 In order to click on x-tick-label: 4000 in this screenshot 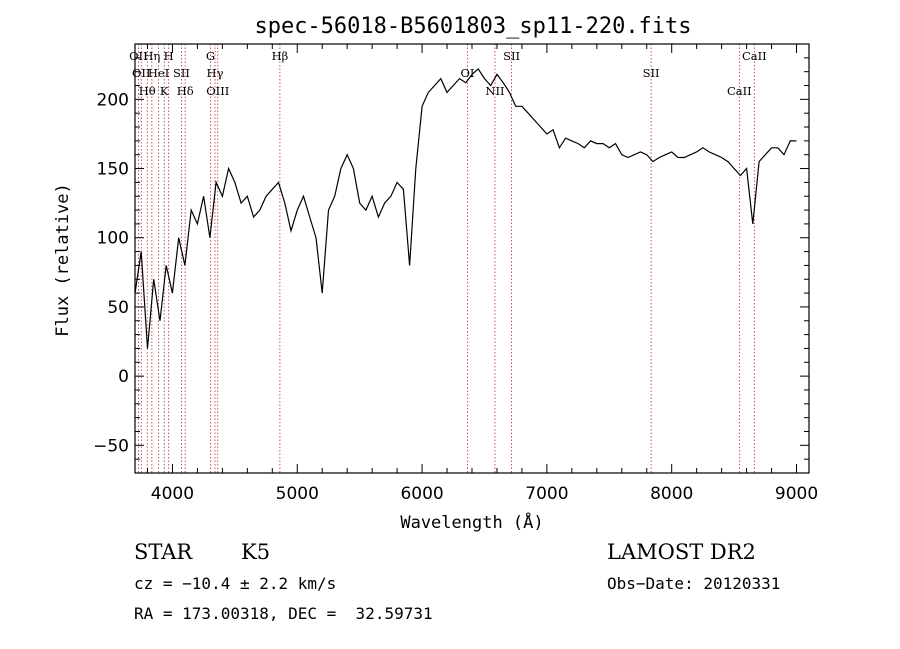, I will do `click(172, 494)`.